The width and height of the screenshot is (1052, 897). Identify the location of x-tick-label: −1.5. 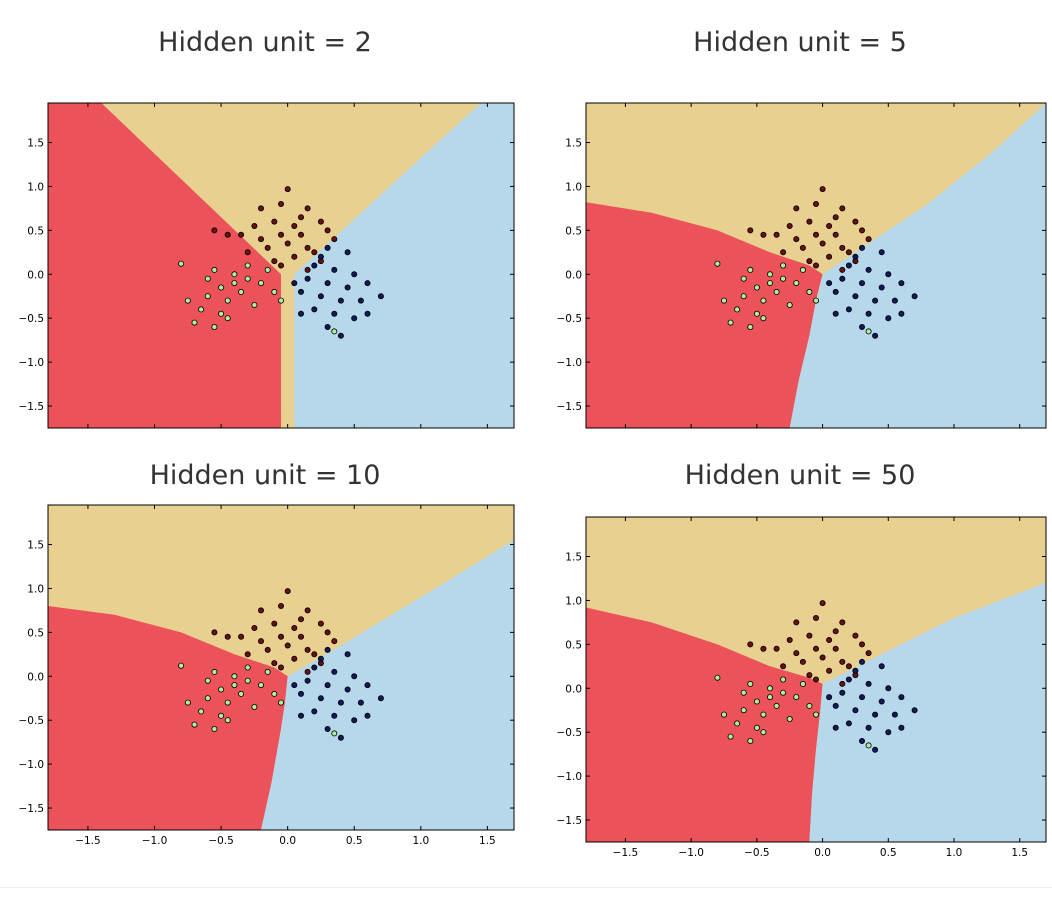
(626, 853).